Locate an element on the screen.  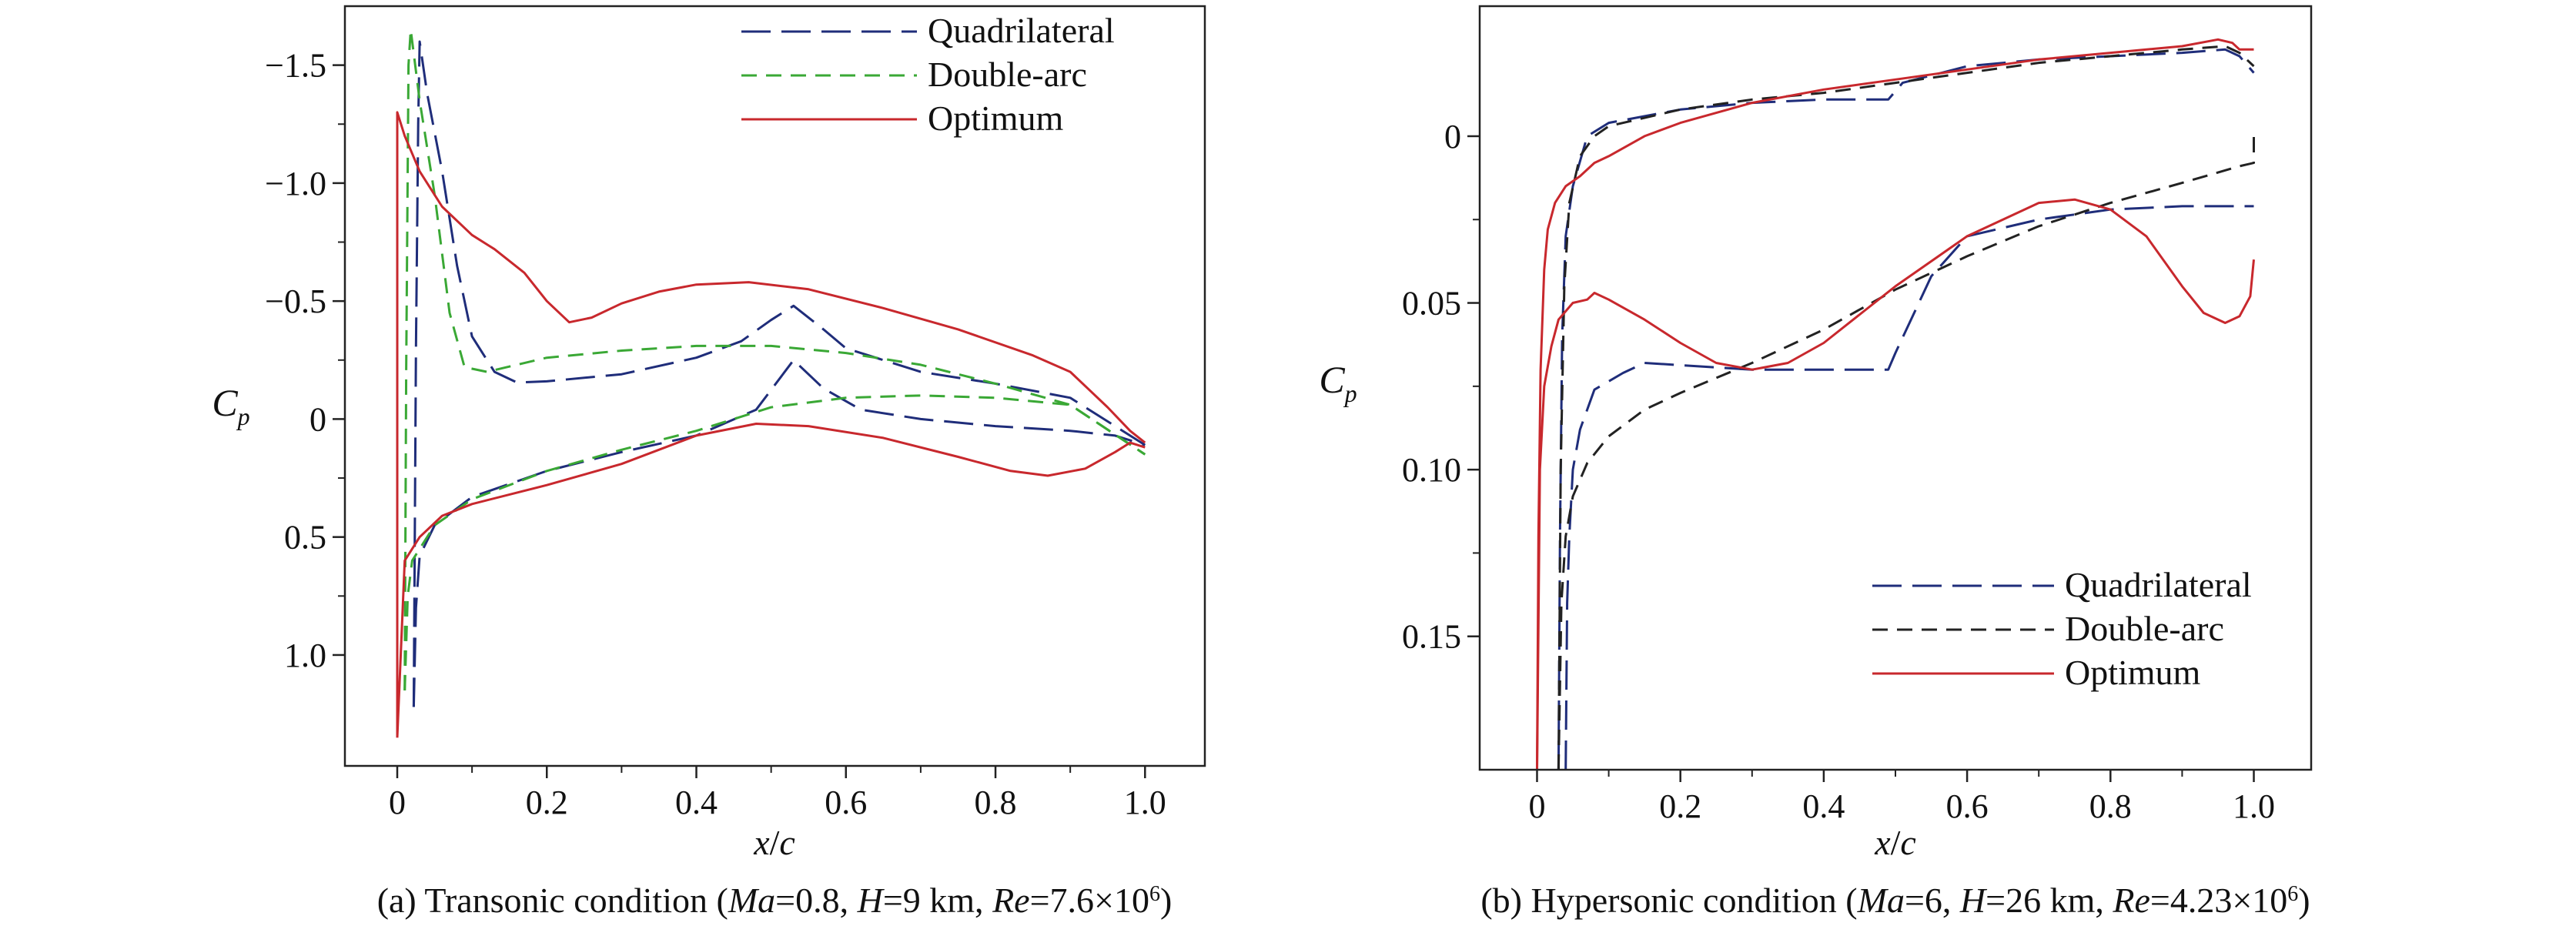
y-tick-label: −1.5 is located at coordinates (296, 66).